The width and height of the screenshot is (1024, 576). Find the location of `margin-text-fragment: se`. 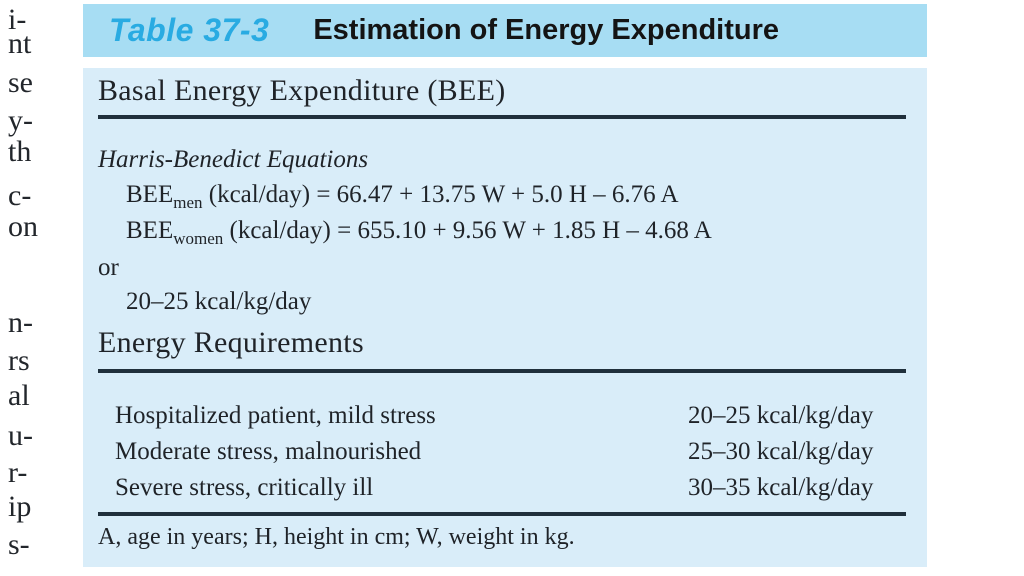

margin-text-fragment: se is located at coordinates (20, 82).